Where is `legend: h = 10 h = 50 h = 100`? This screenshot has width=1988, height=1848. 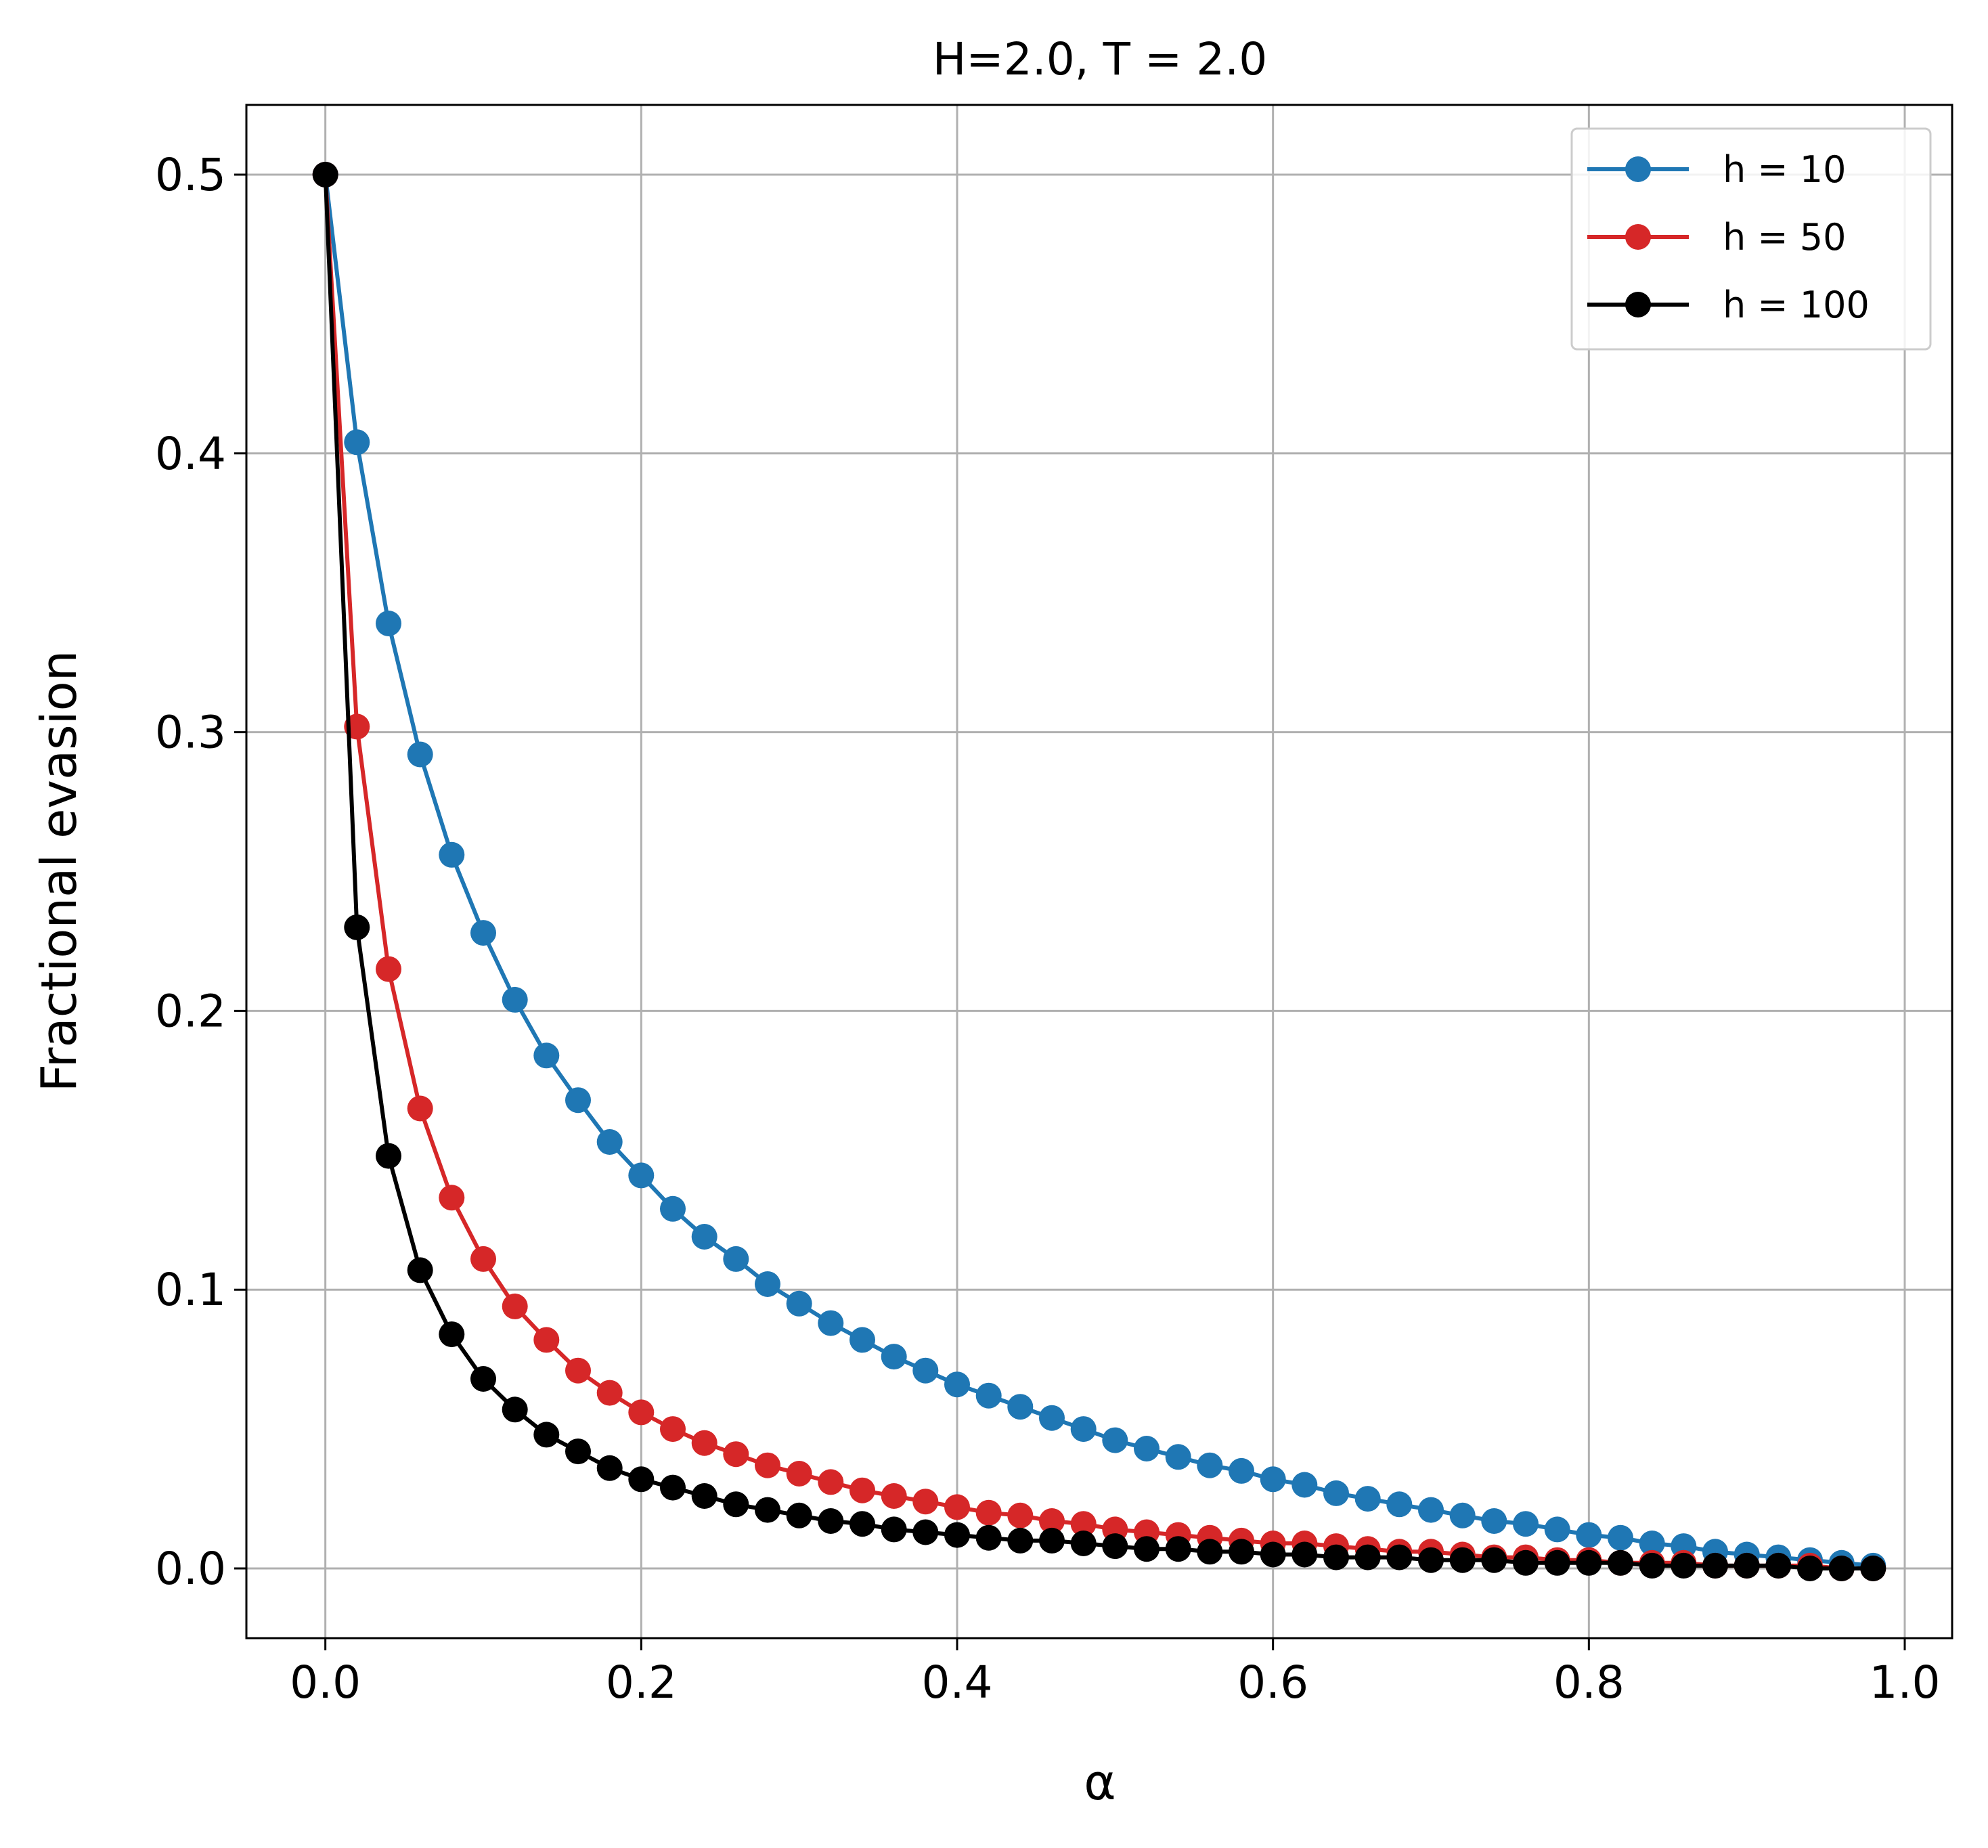
legend: h = 10 h = 50 h = 100 is located at coordinates (1751, 239).